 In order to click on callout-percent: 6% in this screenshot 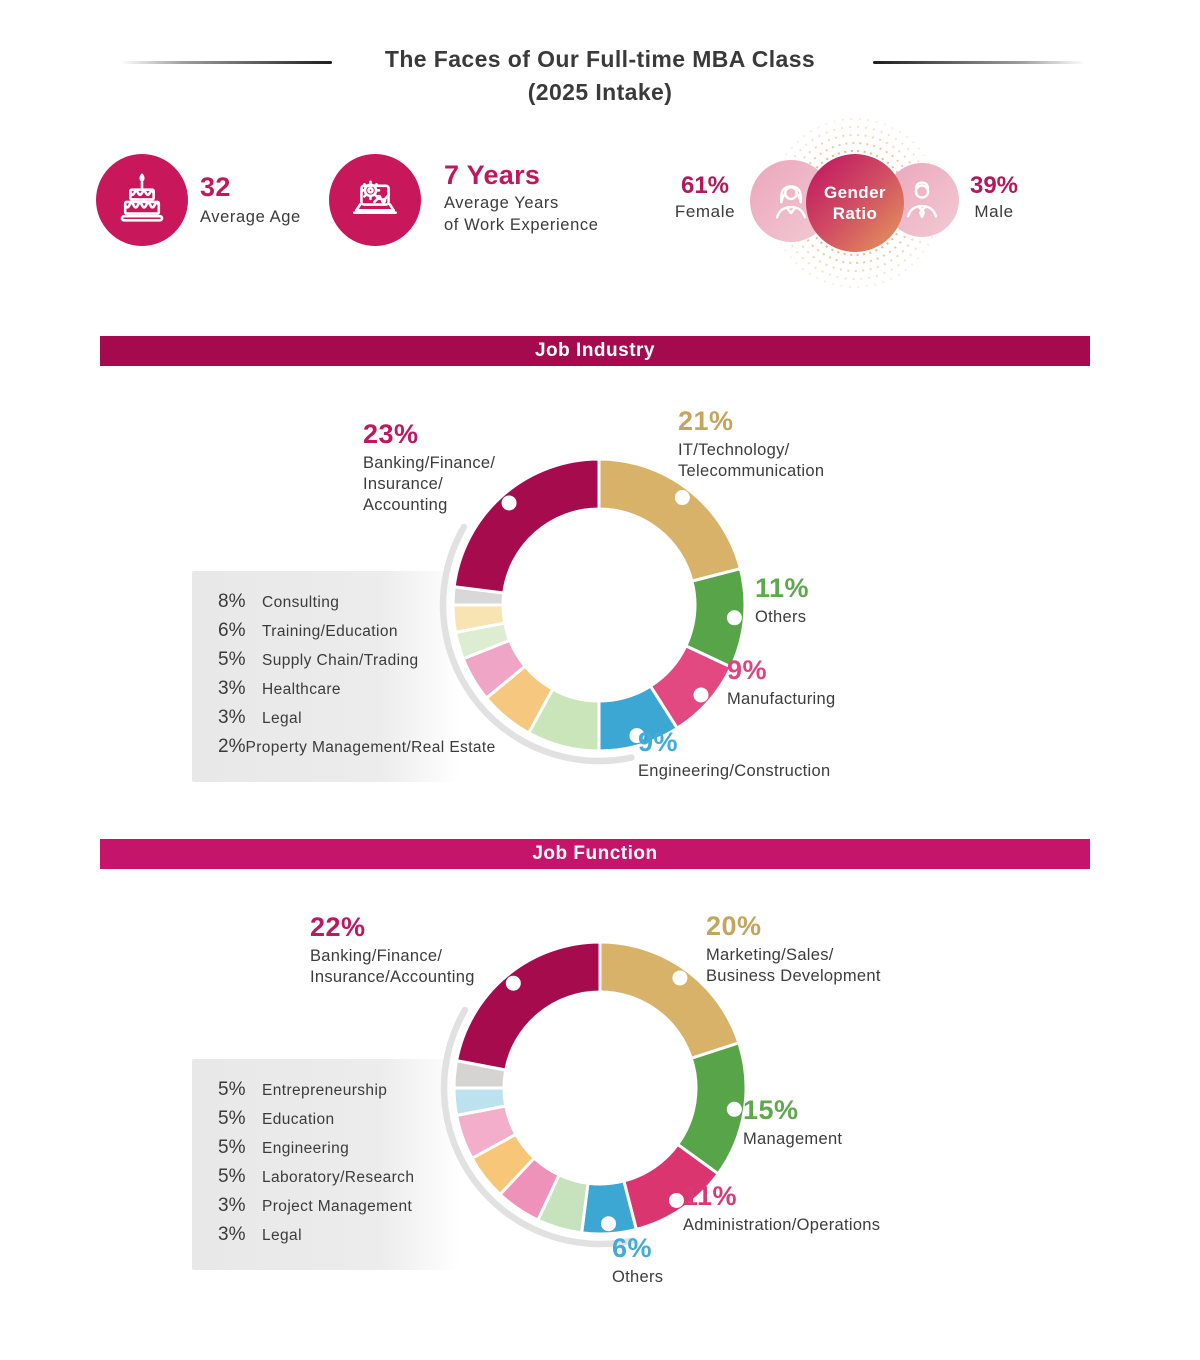, I will do `click(632, 1248)`.